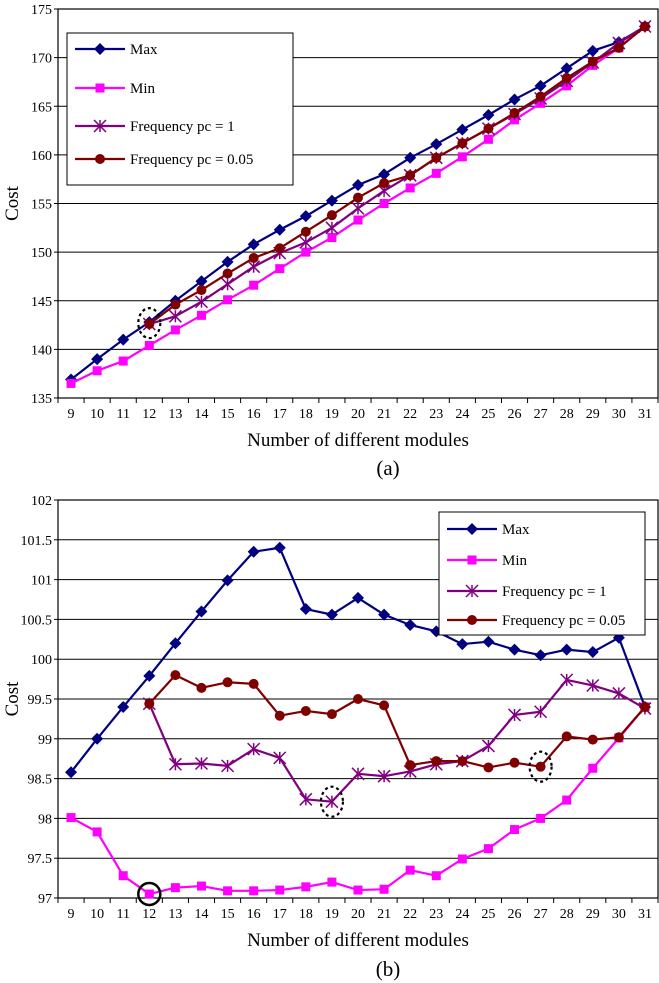  What do you see at coordinates (41, 107) in the screenshot?
I see `y-tick-label: 165` at bounding box center [41, 107].